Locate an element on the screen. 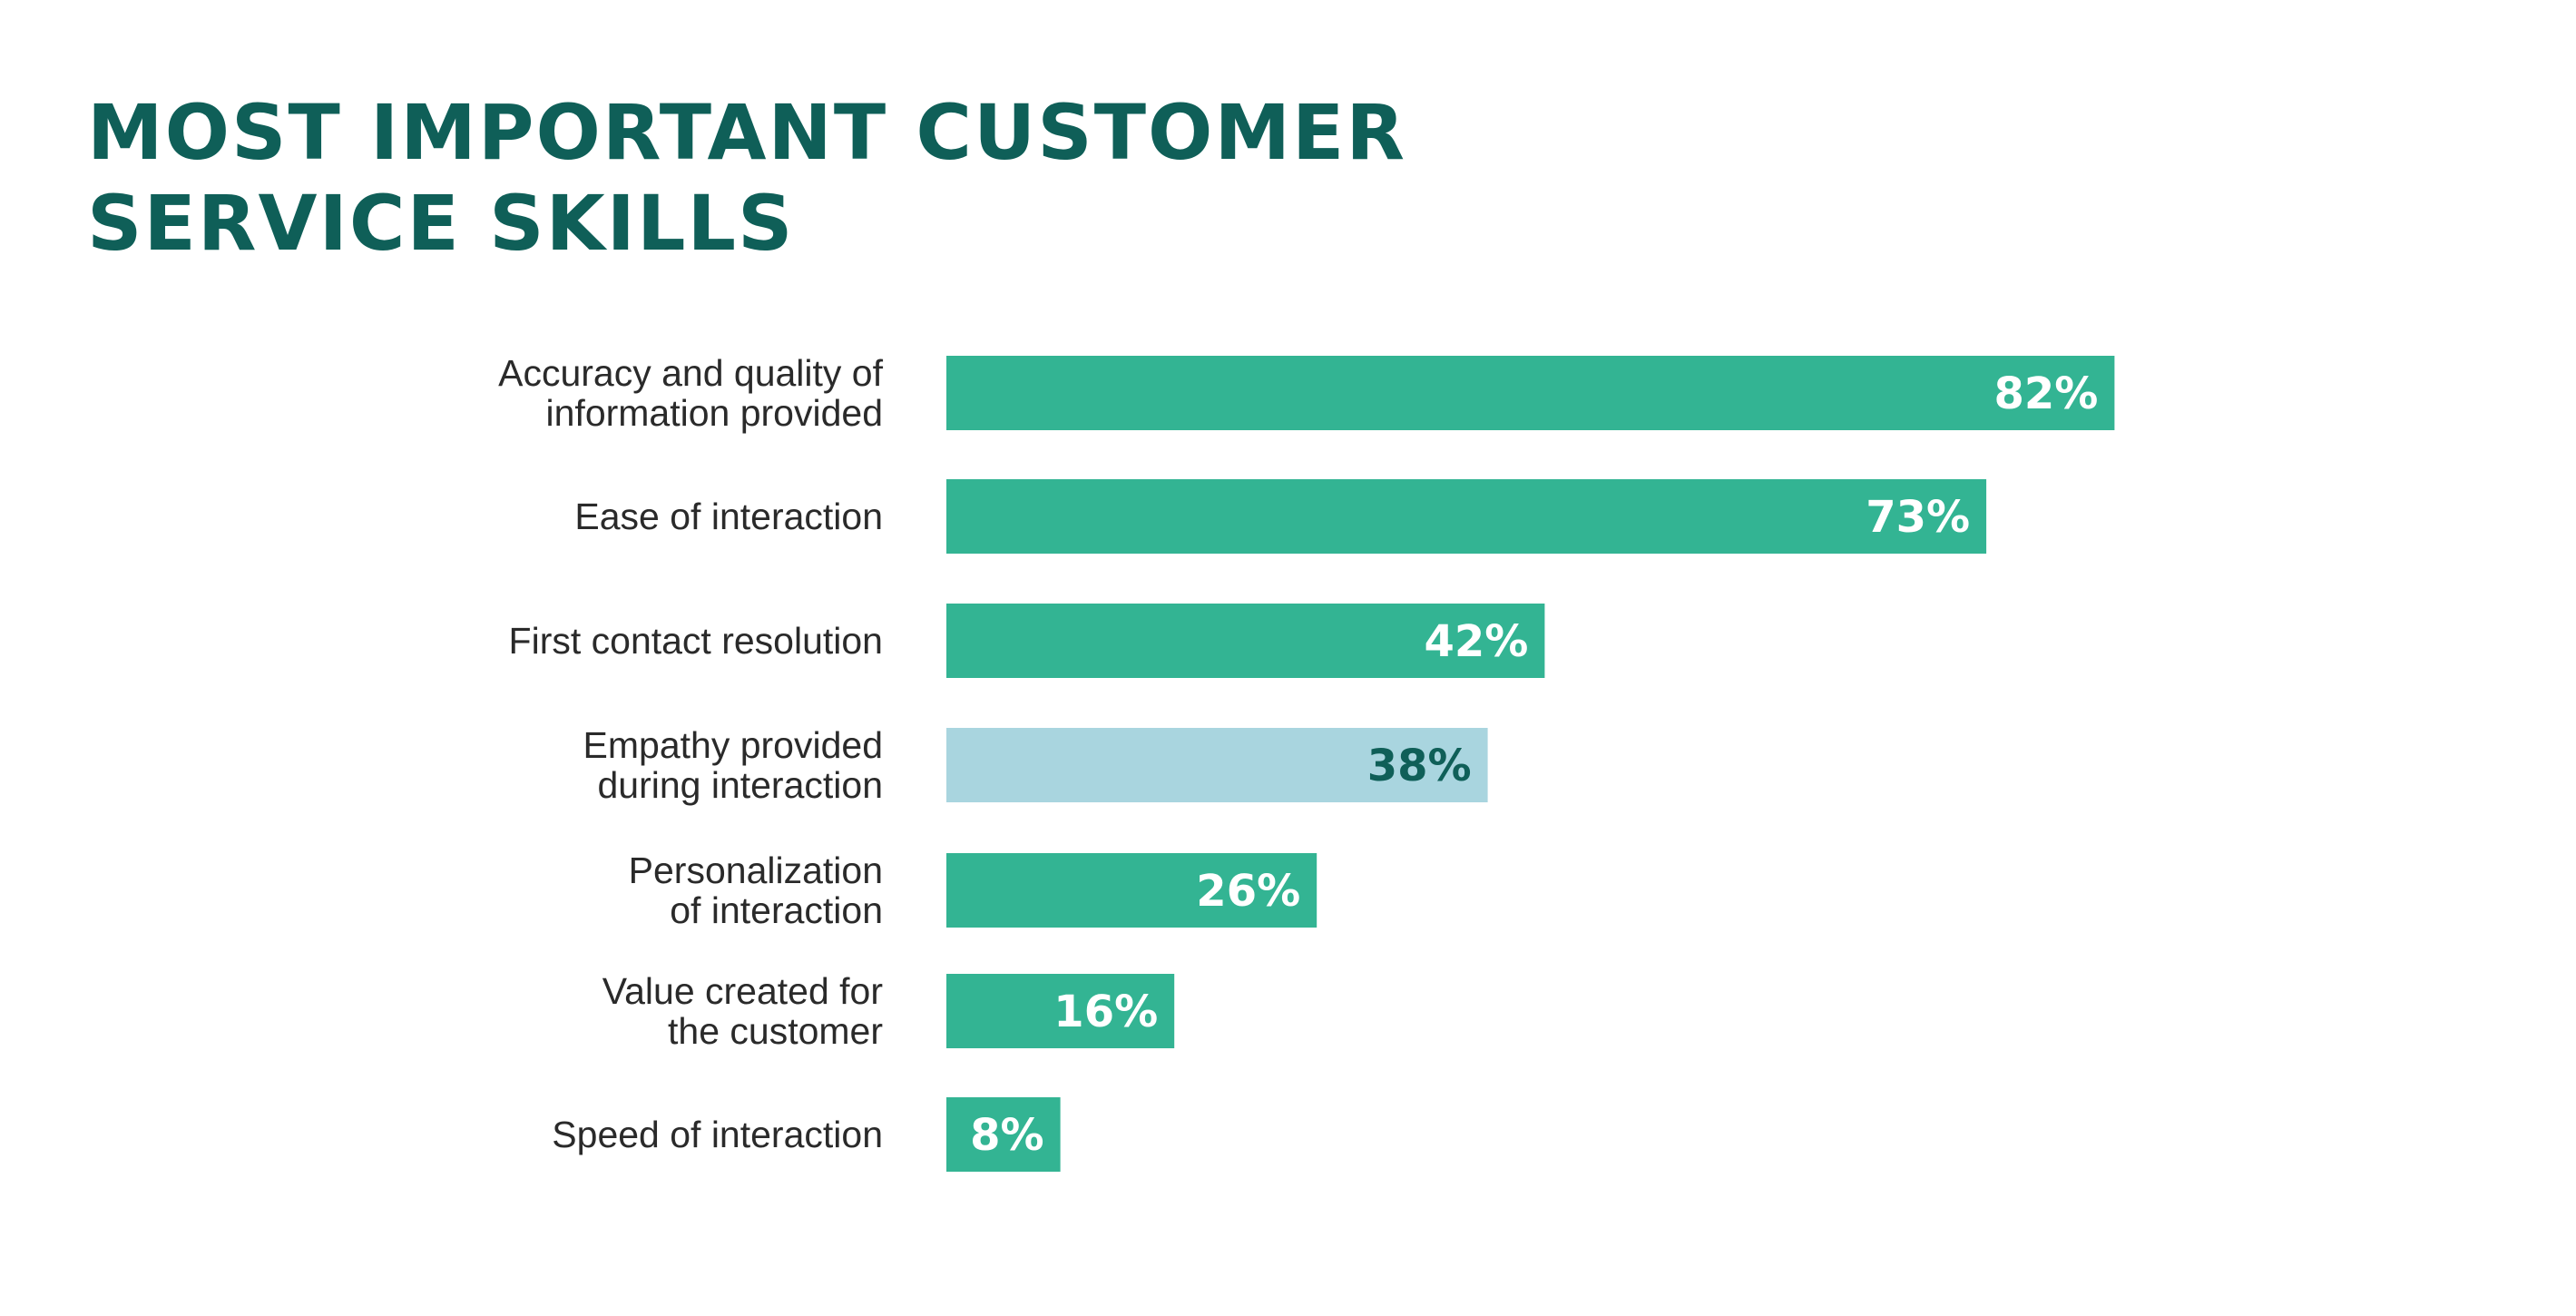 The width and height of the screenshot is (2576, 1316). category-label-3: First contact resolution is located at coordinates (696, 641).